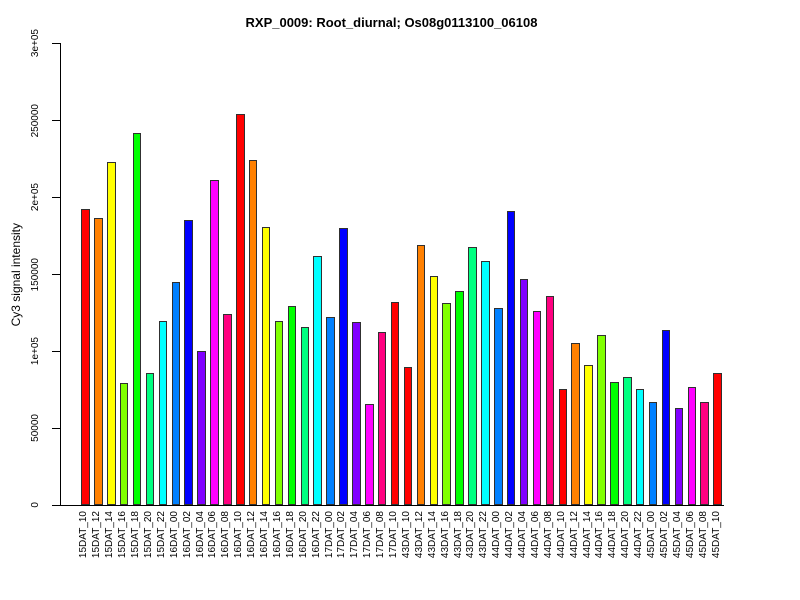 The image size is (800, 600). What do you see at coordinates (174, 535) in the screenshot?
I see `x-tick-label: 16DAT_00` at bounding box center [174, 535].